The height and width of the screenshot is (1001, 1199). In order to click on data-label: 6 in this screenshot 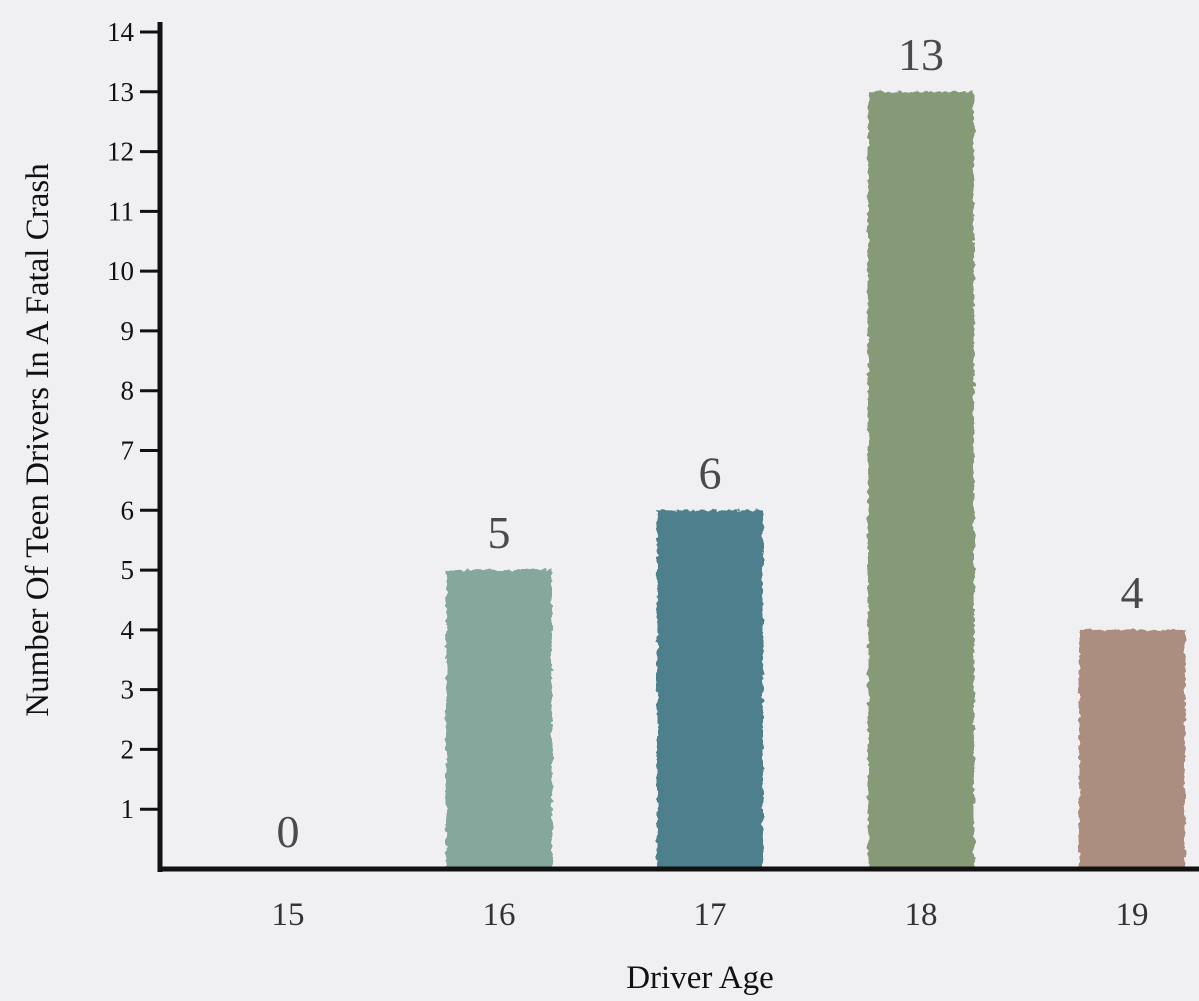, I will do `click(710, 472)`.